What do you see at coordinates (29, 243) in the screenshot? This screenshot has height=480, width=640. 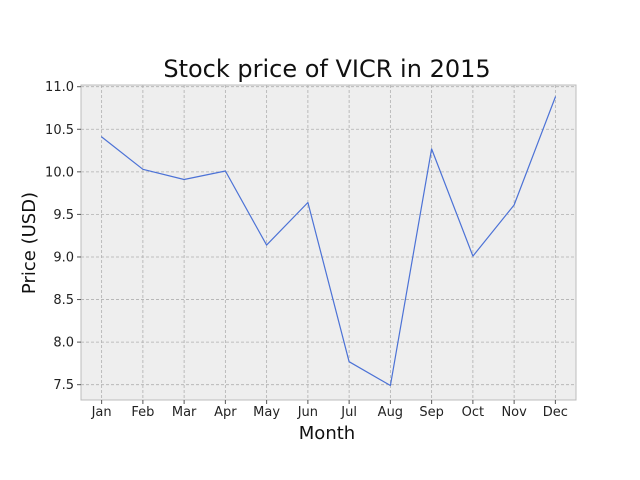 I see `y-axis-label: Price (USD)` at bounding box center [29, 243].